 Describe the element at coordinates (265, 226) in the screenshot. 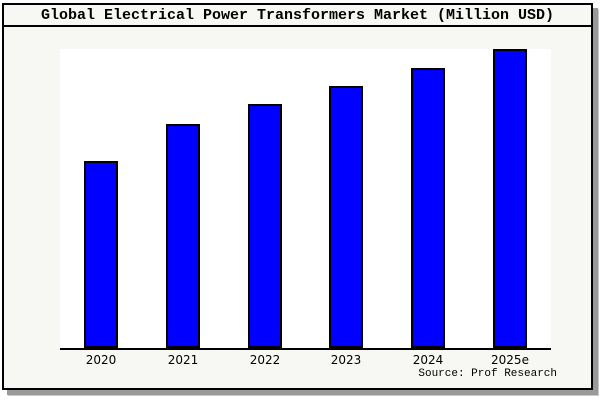

I see `bar-2022` at that location.